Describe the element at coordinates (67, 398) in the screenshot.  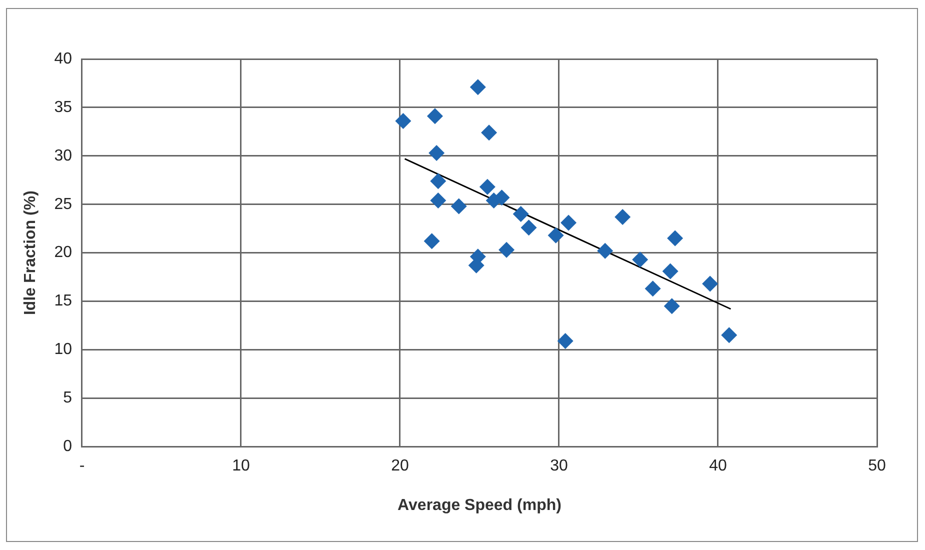
I see `y-tick-label: 5` at that location.